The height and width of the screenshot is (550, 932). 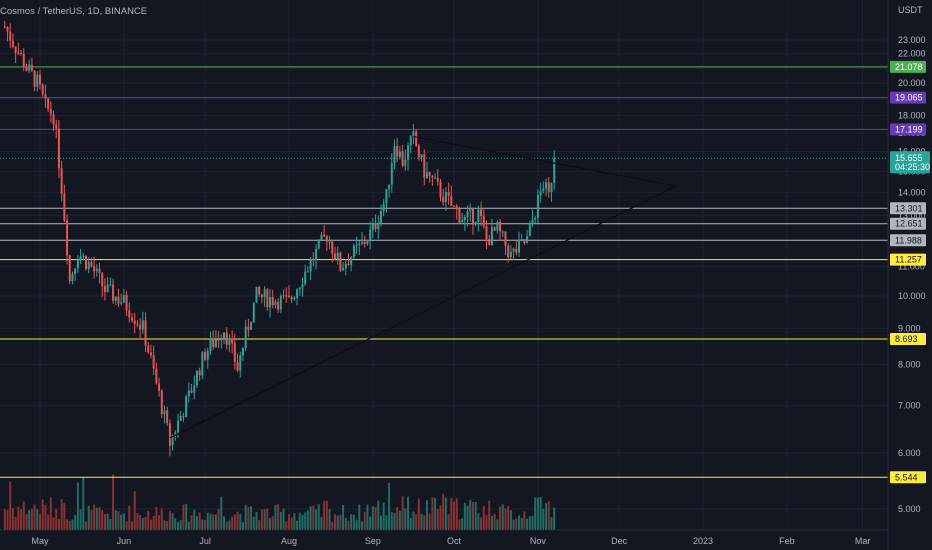 What do you see at coordinates (912, 296) in the screenshot?
I see `price-tick-label: 10.000` at bounding box center [912, 296].